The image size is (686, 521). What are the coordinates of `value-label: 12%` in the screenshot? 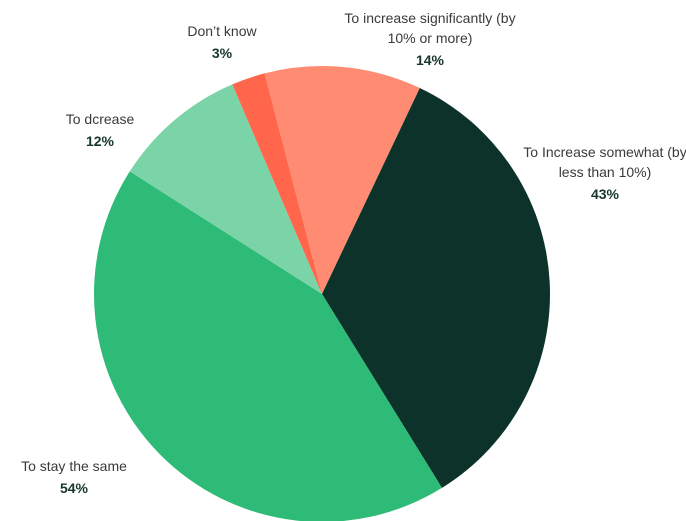 It's located at (100, 141).